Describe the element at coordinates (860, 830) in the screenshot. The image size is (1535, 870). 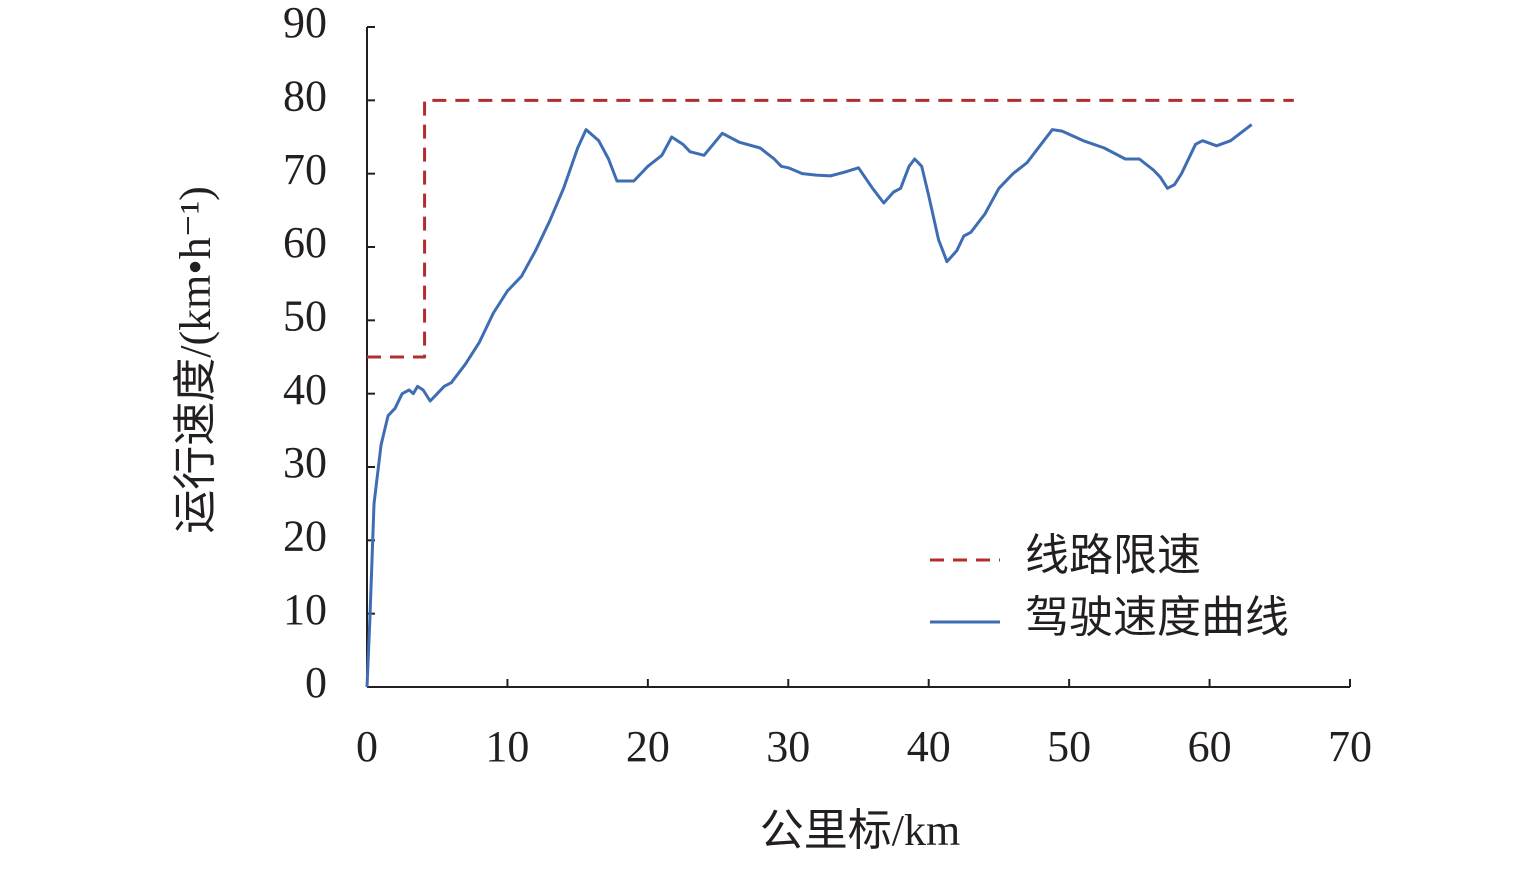
I see `x-axis-label: 公里标/km` at that location.